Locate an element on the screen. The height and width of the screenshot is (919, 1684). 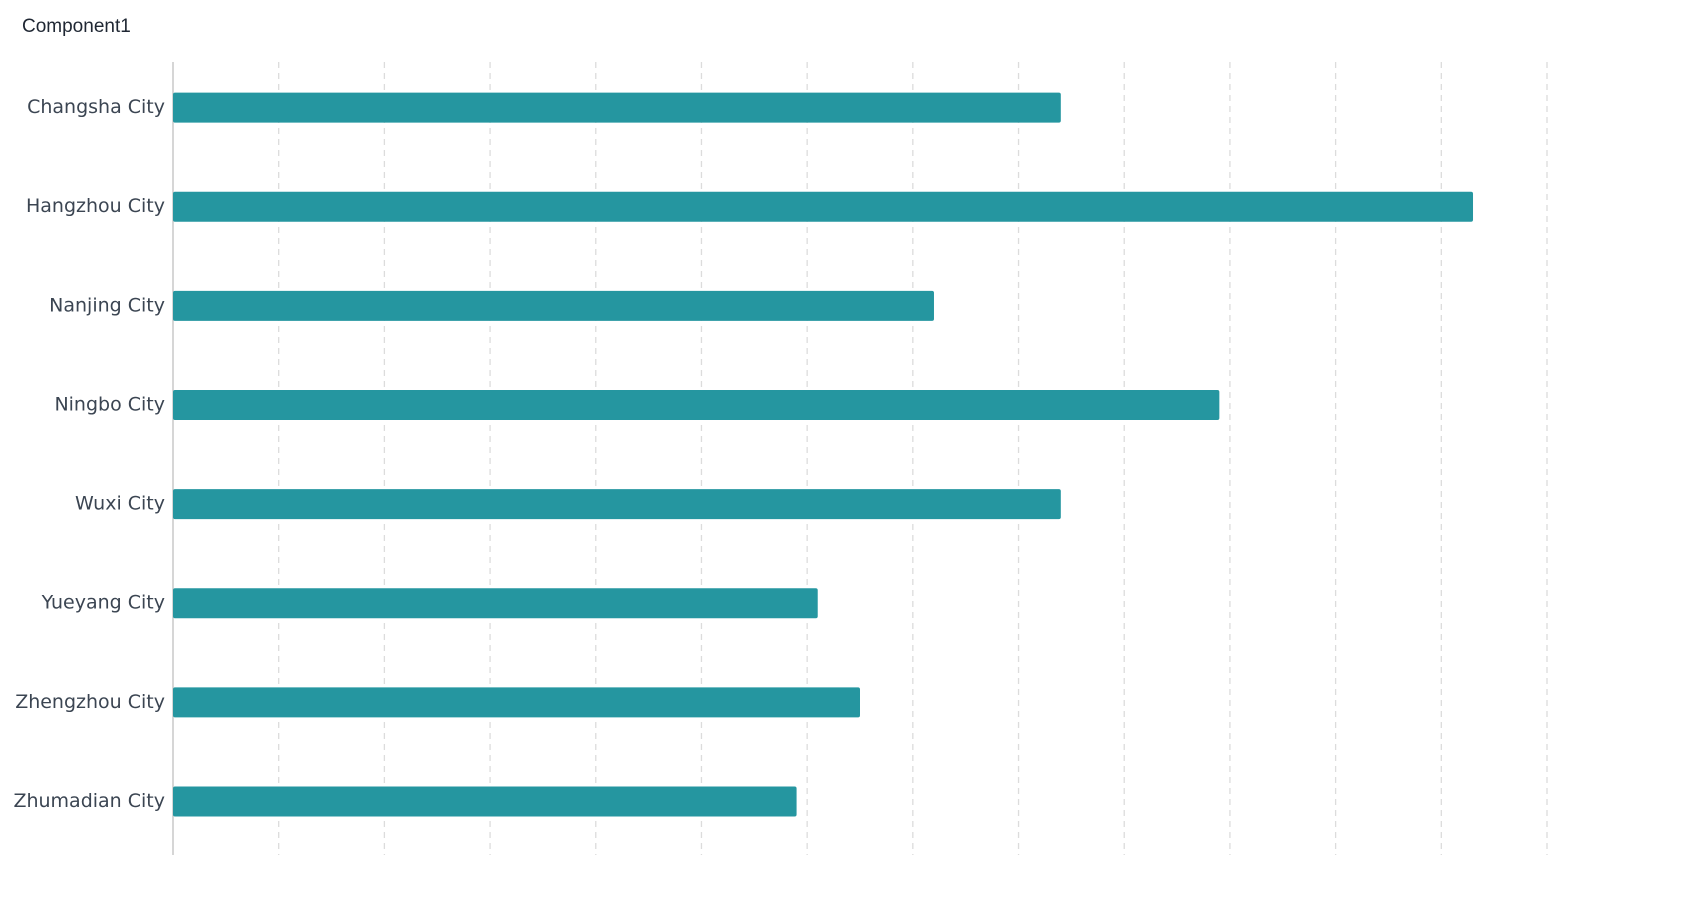
y-tick-label: Zhengzhou City is located at coordinates (90, 702).